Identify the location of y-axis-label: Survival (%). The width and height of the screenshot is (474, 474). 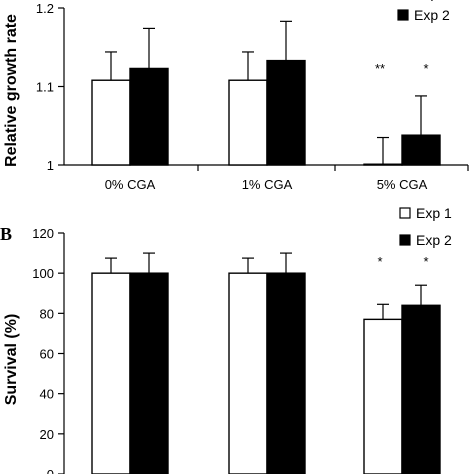
(11, 360).